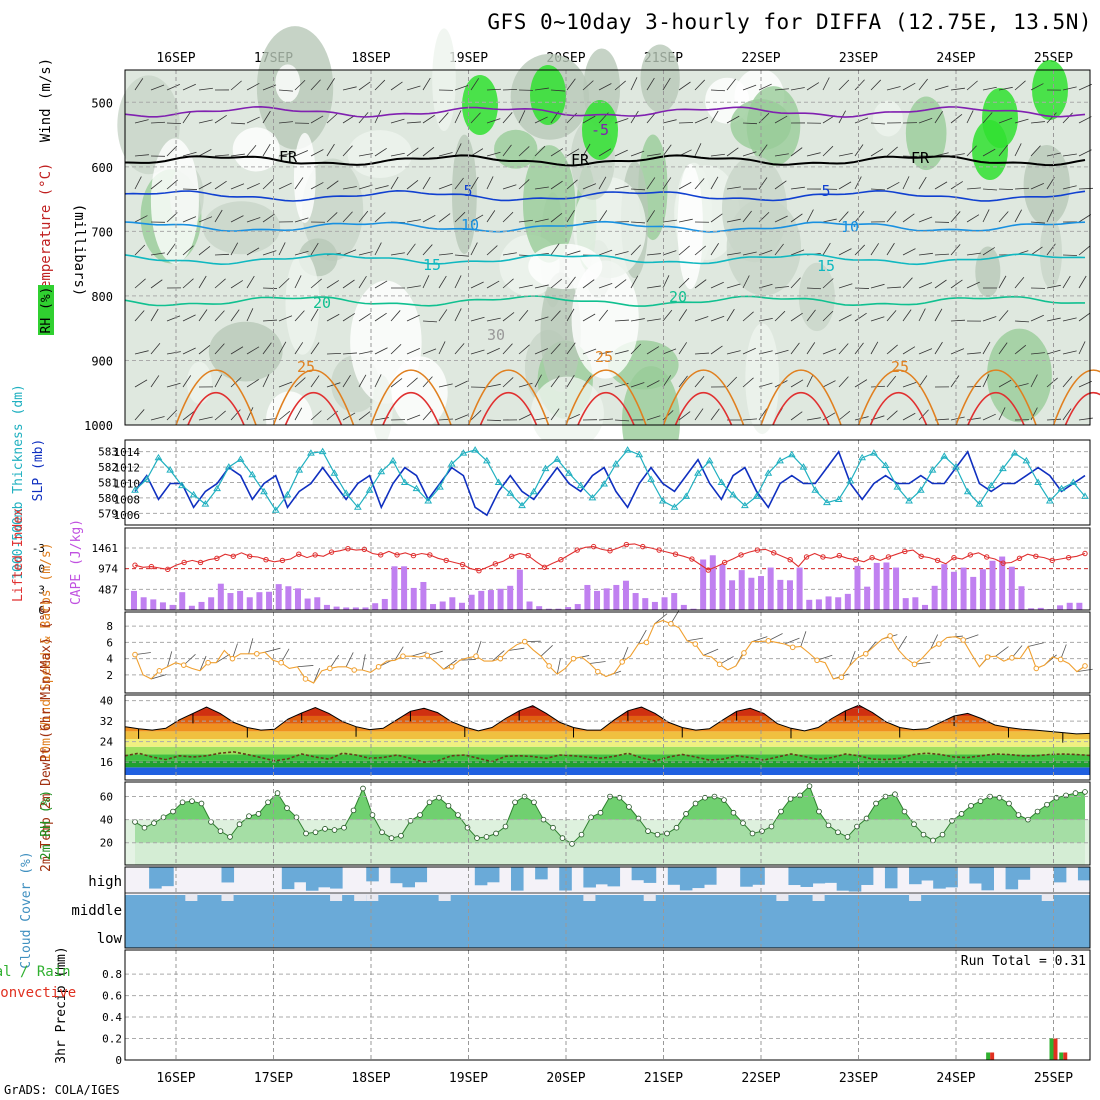  What do you see at coordinates (127, 484) in the screenshot?
I see `slp-tick-label: 1010` at bounding box center [127, 484].